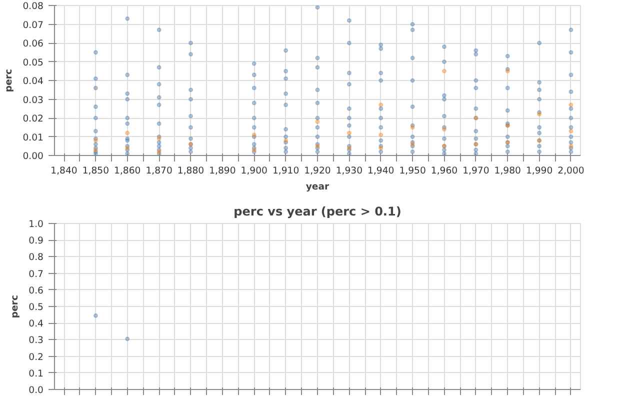 This screenshot has width=640, height=400. Describe the element at coordinates (33, 156) in the screenshot. I see `y-tick-label: 0.00` at that location.